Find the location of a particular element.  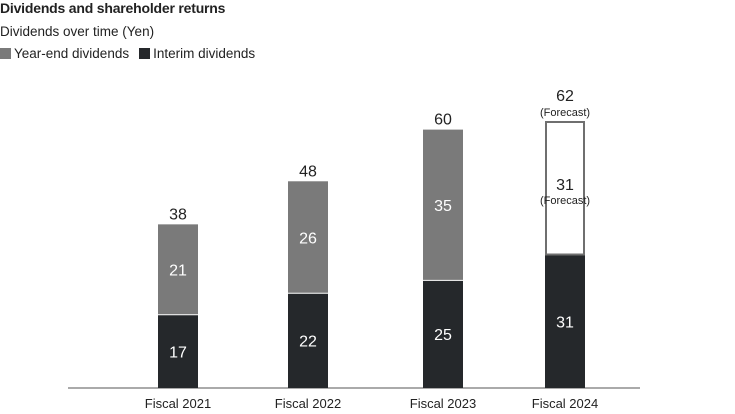

legend-item-year-end: Year-end dividends is located at coordinates (64, 53).